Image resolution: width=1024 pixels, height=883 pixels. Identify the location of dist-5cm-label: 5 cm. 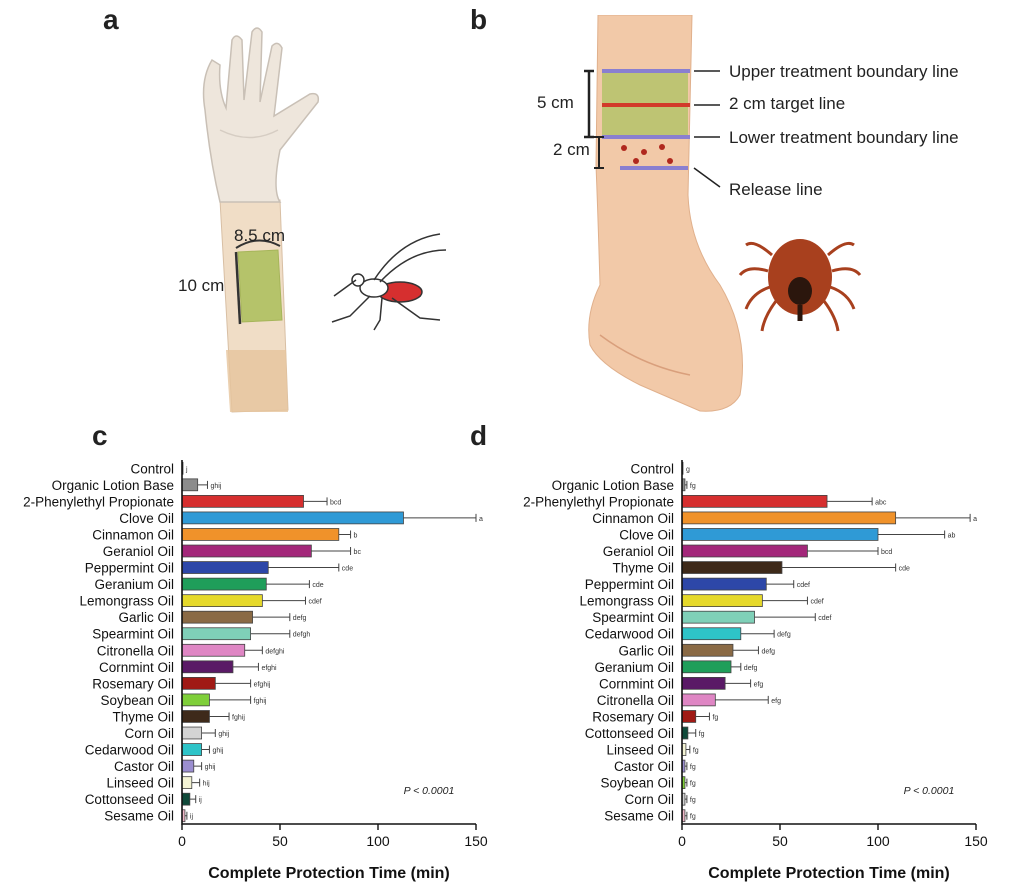
(555, 102).